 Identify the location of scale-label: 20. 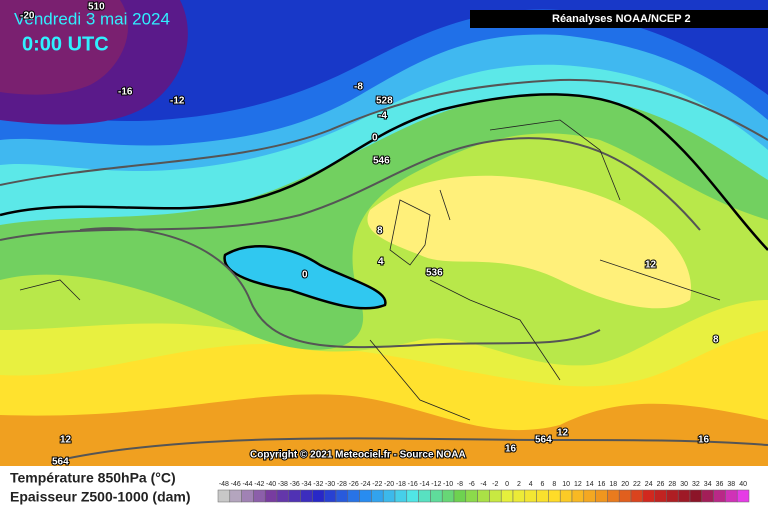
(625, 484).